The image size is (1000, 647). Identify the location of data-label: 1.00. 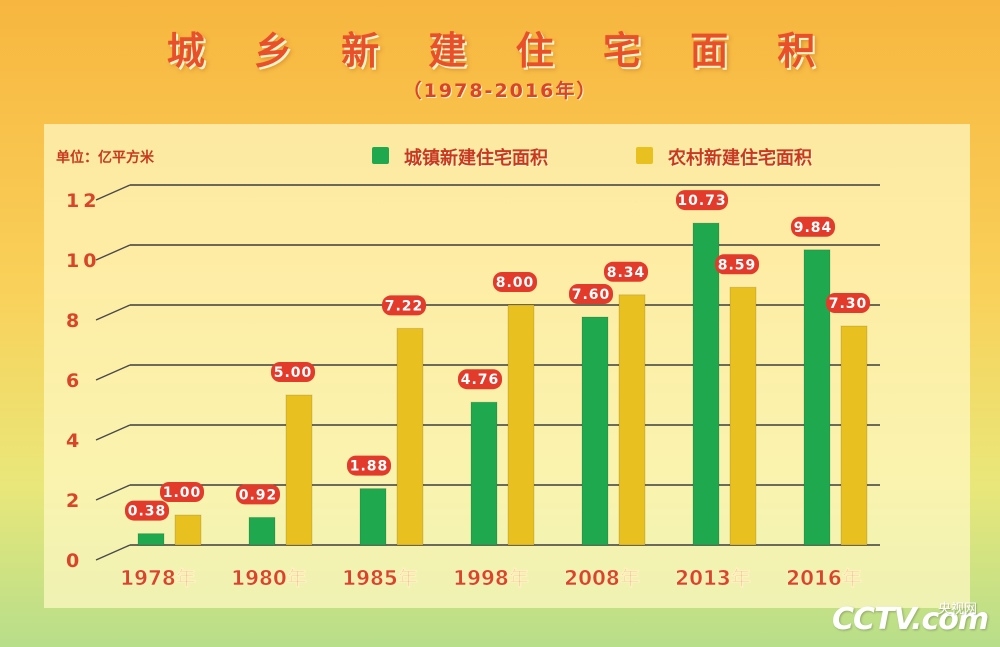
(182, 493).